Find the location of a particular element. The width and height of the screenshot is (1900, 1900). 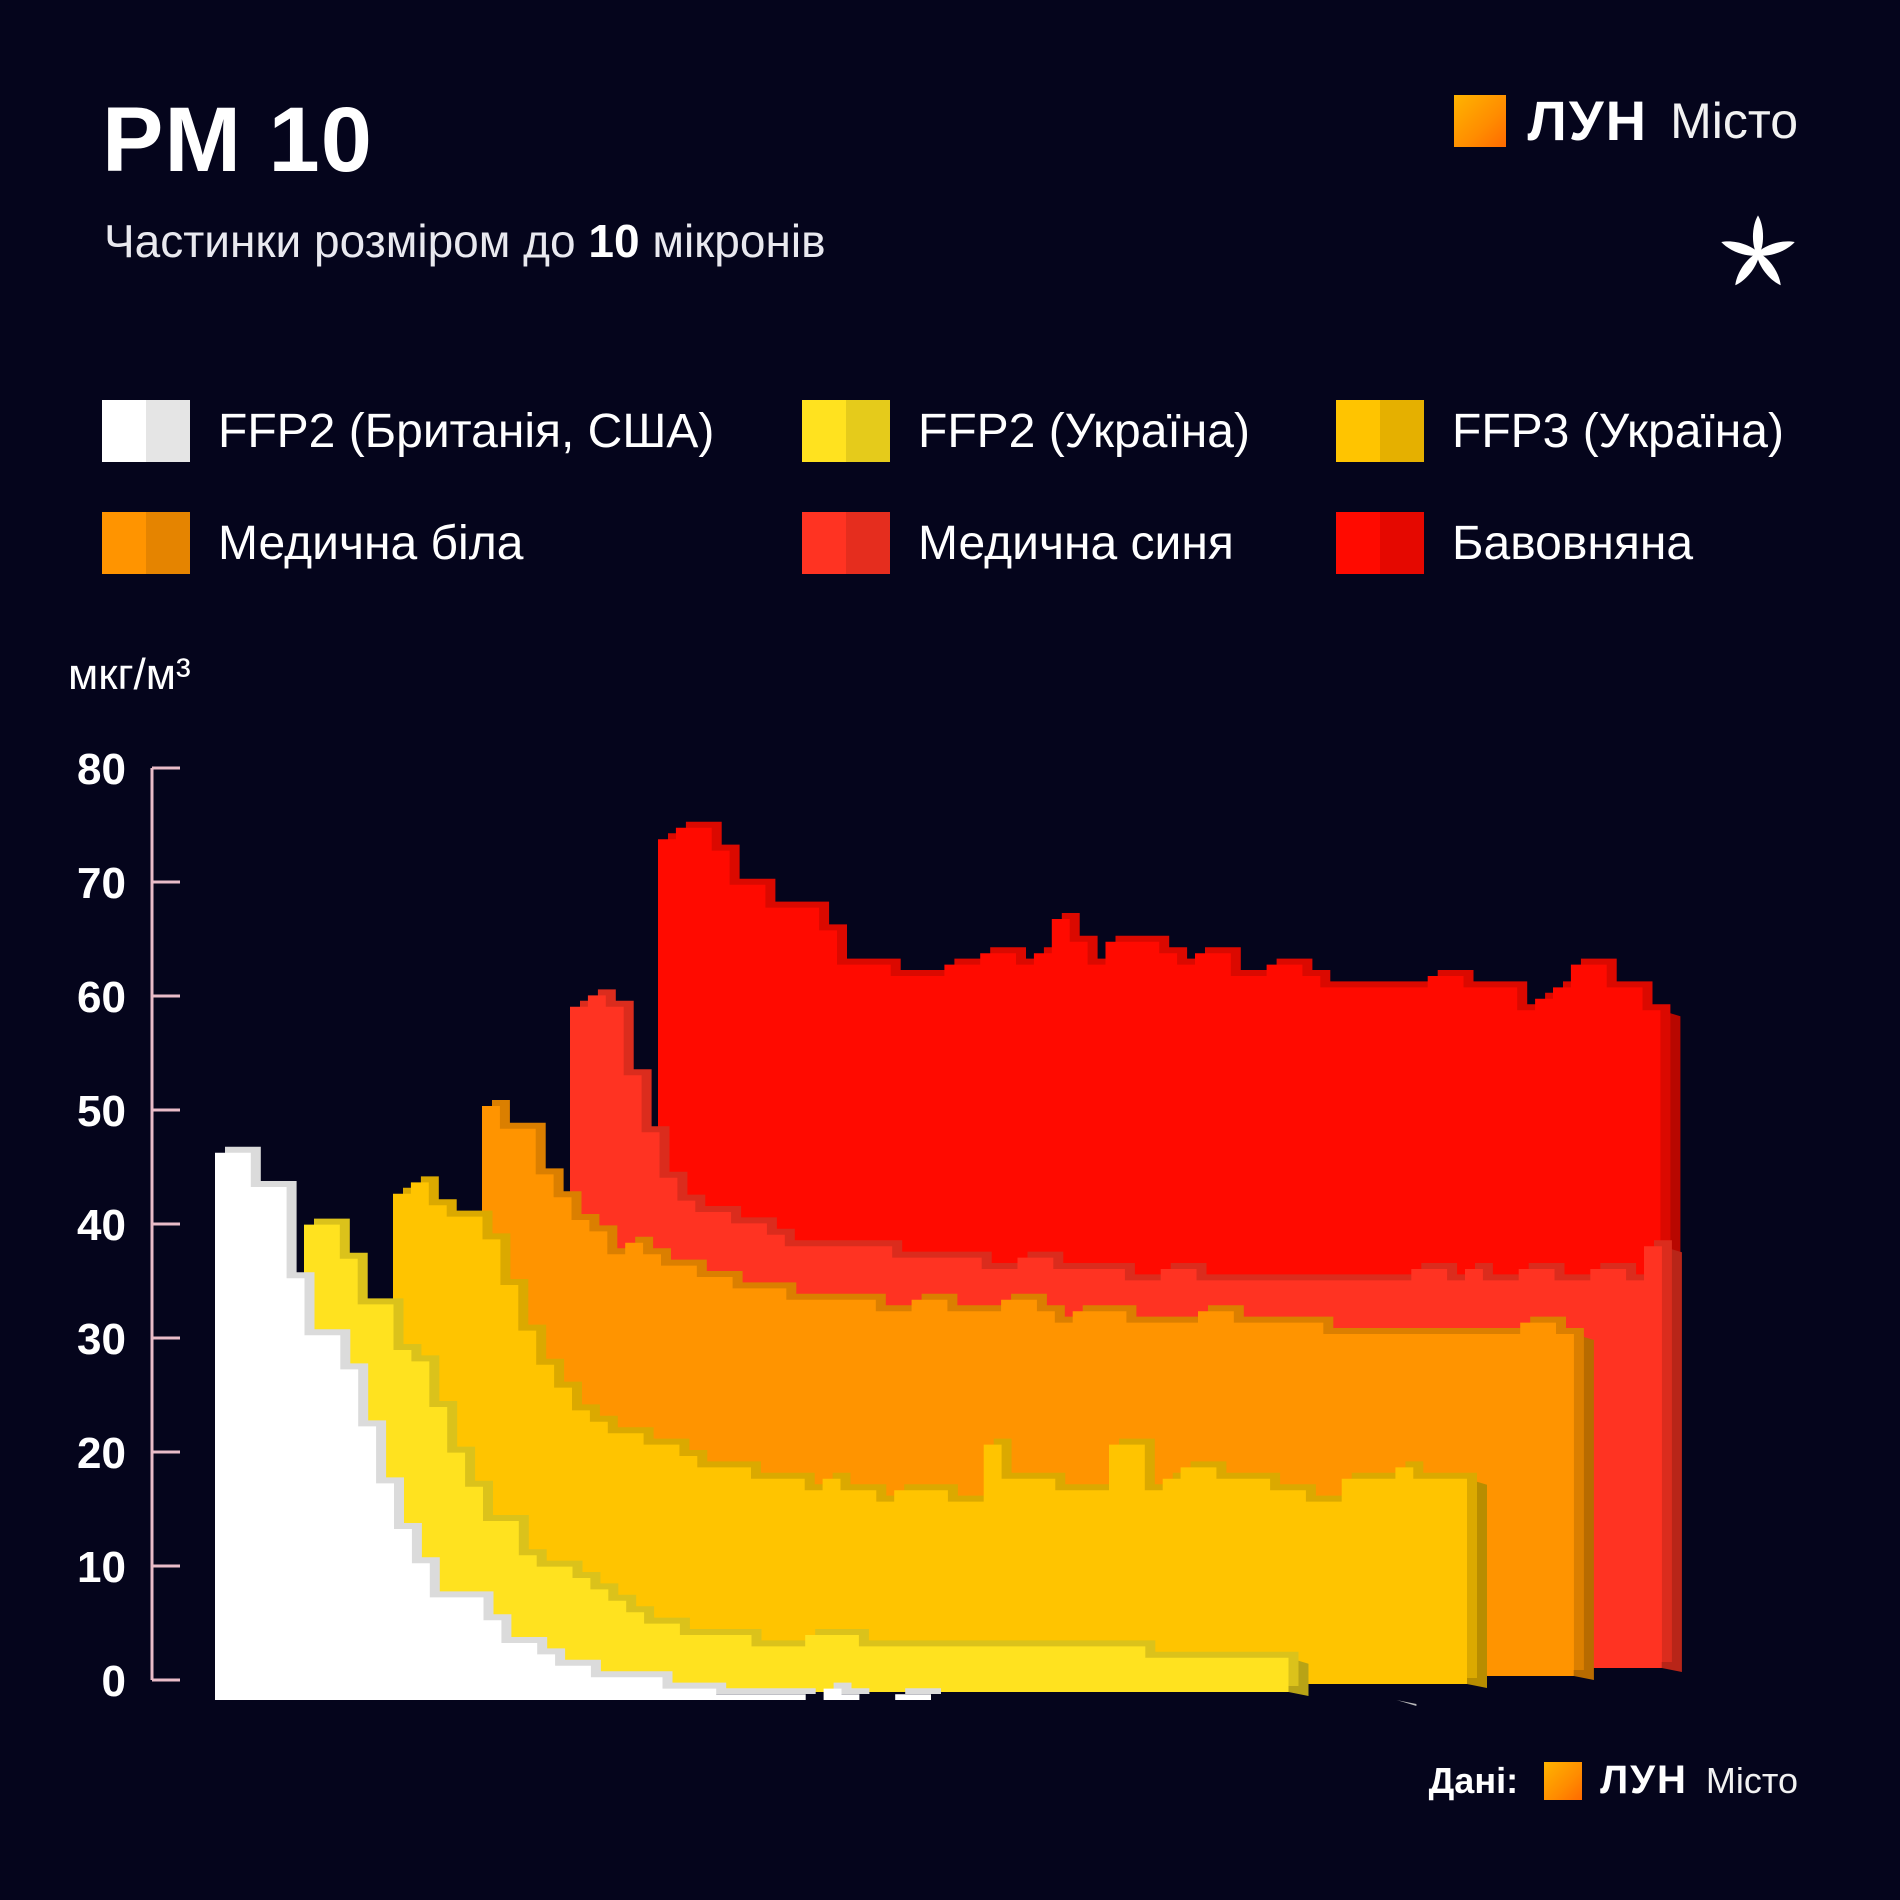

chart-subtitle: Частинки розміром до 10 мікронів is located at coordinates (465, 241).